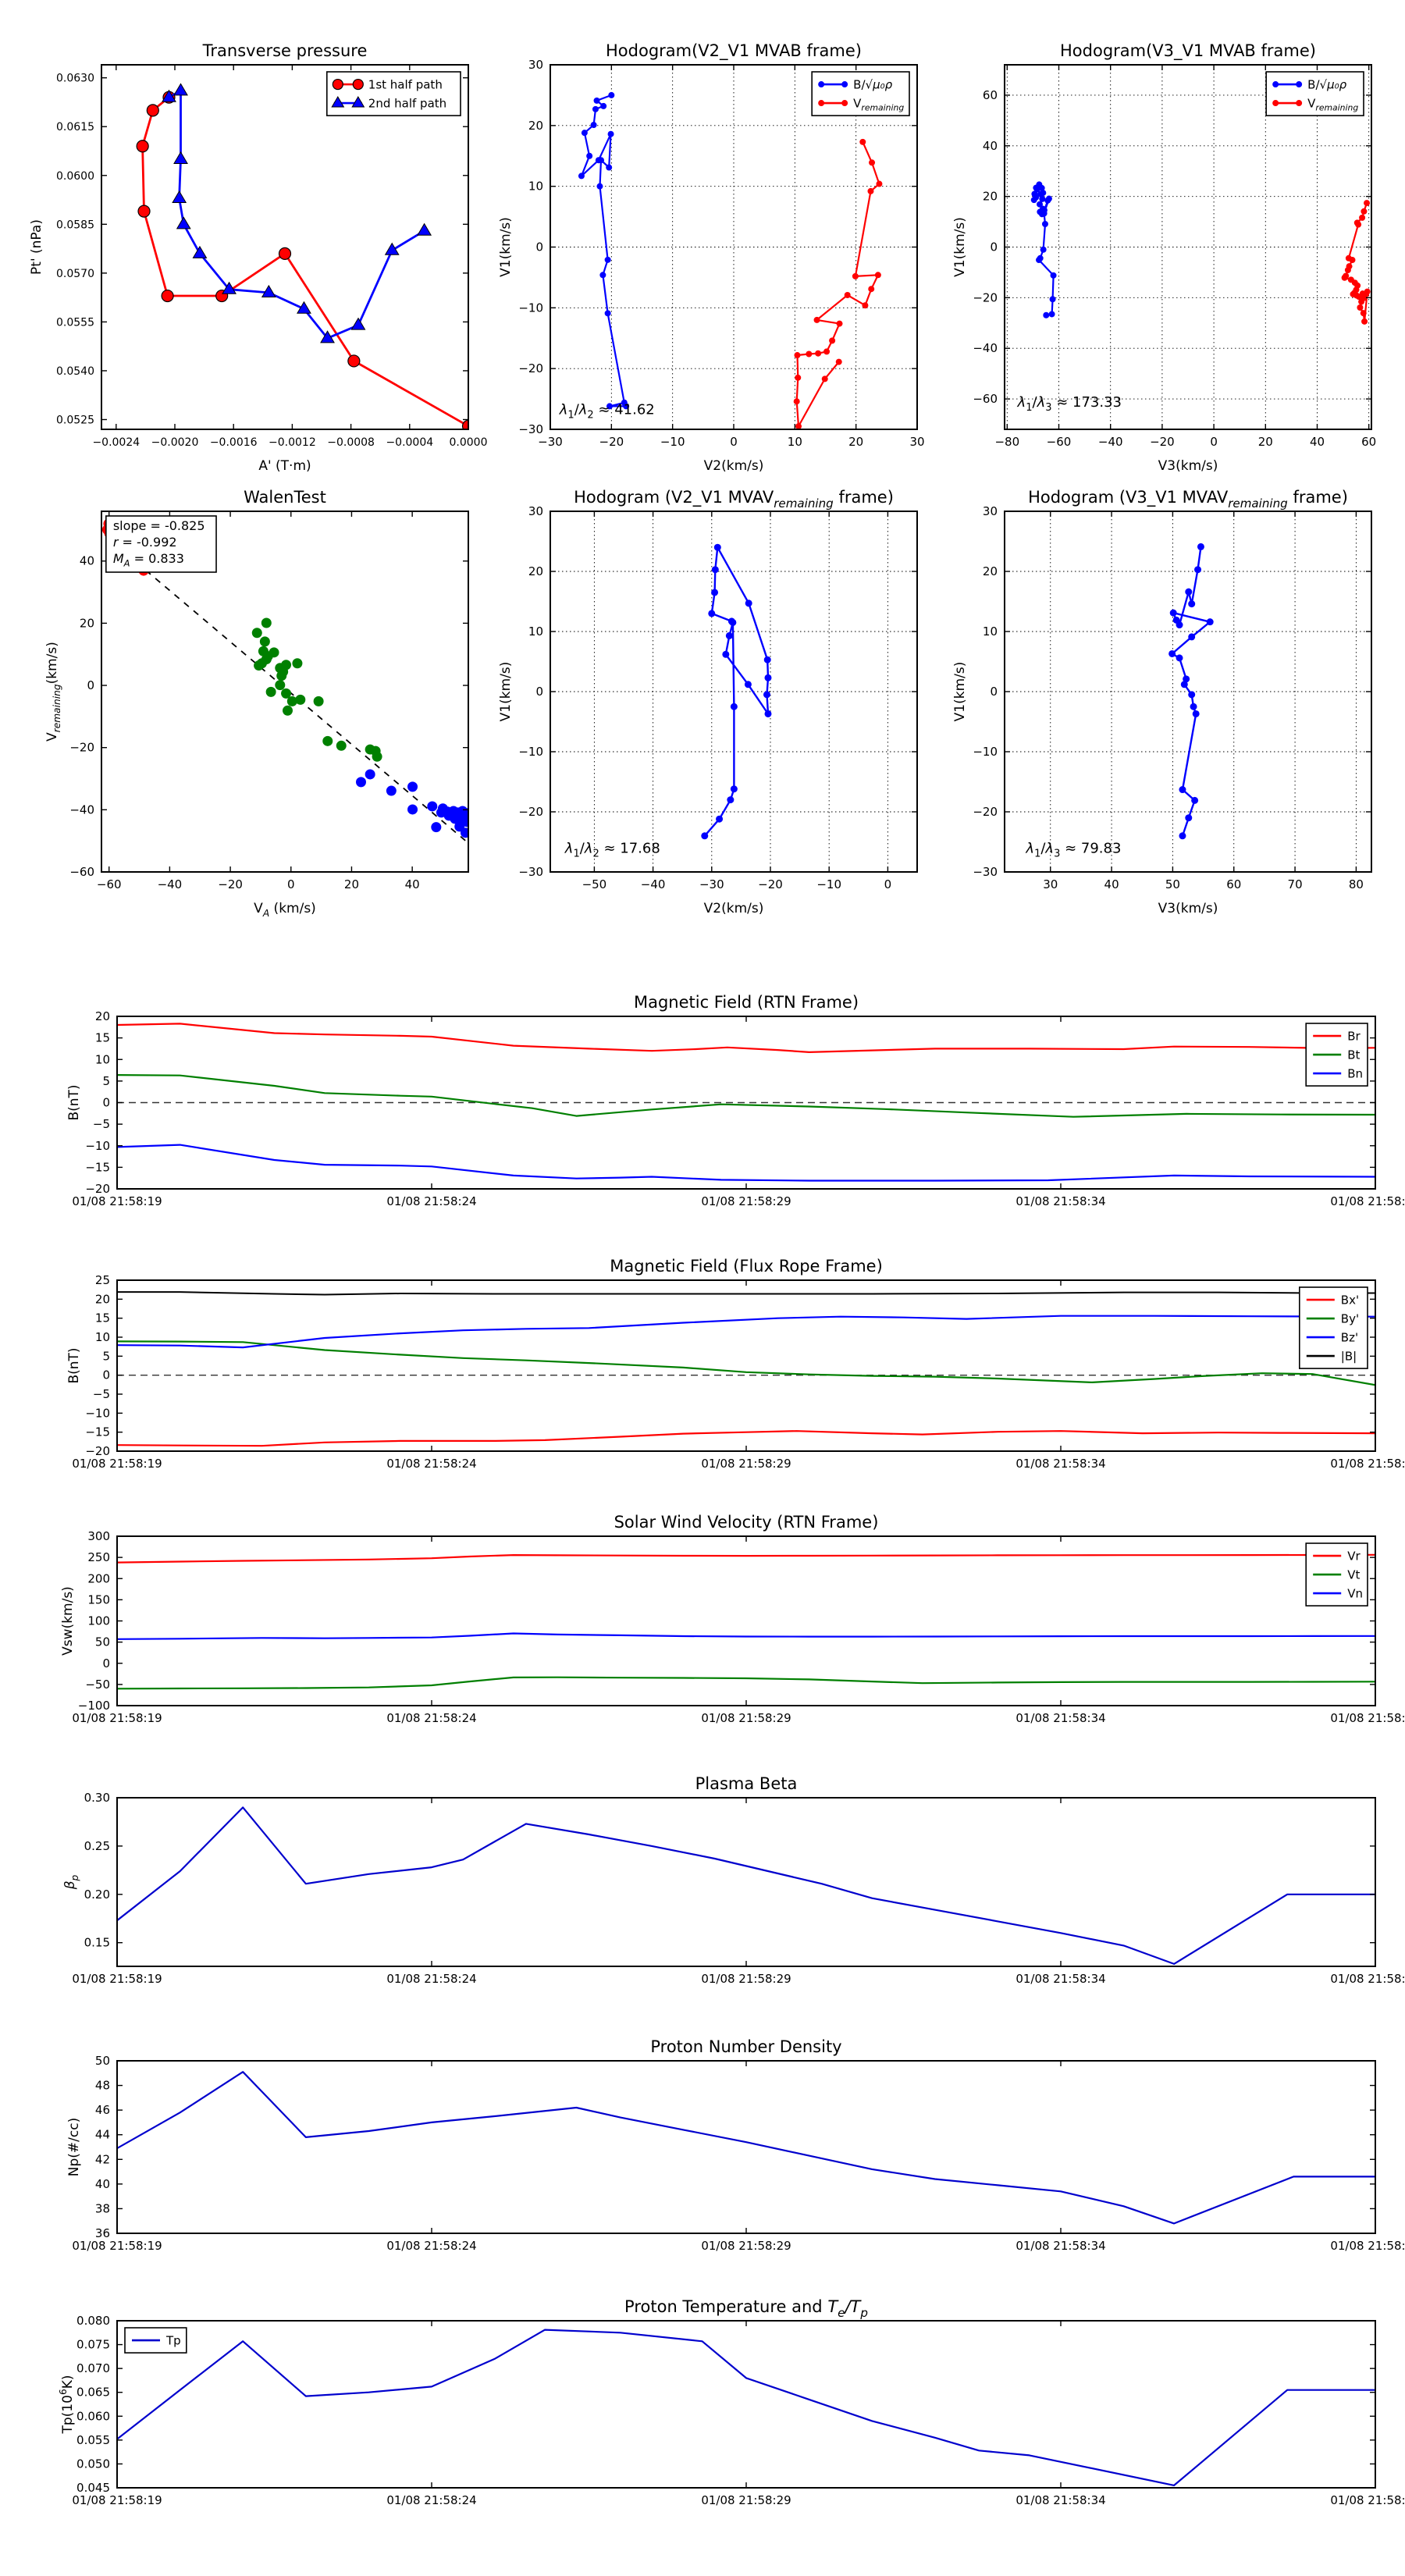 Image resolution: width=1405 pixels, height=2576 pixels. What do you see at coordinates (746, 1885) in the screenshot?
I see `series-beta-p` at bounding box center [746, 1885].